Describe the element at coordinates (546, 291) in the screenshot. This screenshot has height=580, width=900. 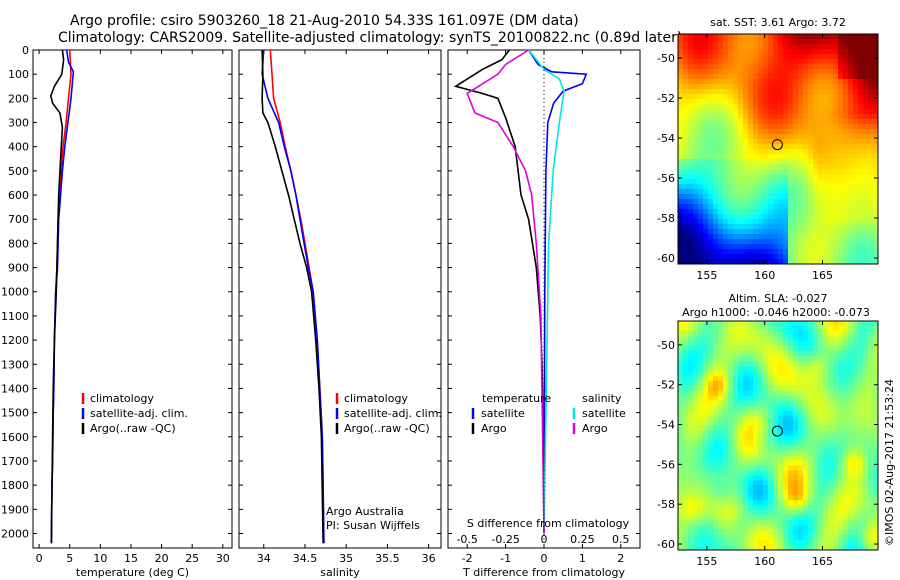
I see `difference-series-salinity-satellite` at that location.